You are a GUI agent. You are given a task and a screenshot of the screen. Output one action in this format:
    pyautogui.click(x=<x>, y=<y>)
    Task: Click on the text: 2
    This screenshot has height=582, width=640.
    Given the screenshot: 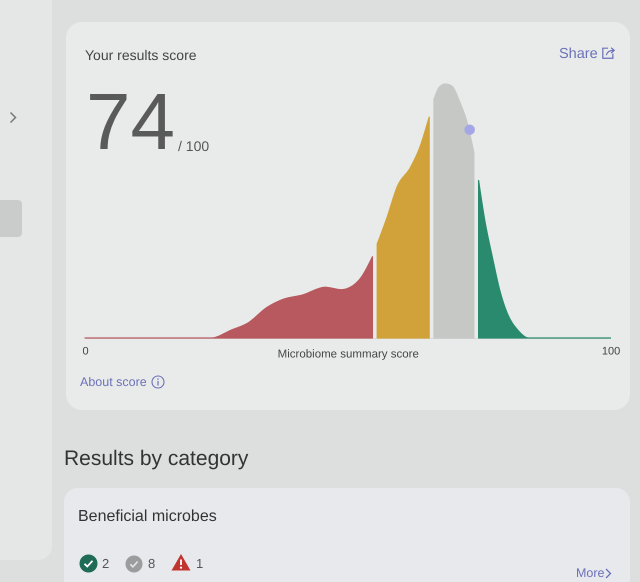 What is the action you would take?
    pyautogui.click(x=106, y=563)
    